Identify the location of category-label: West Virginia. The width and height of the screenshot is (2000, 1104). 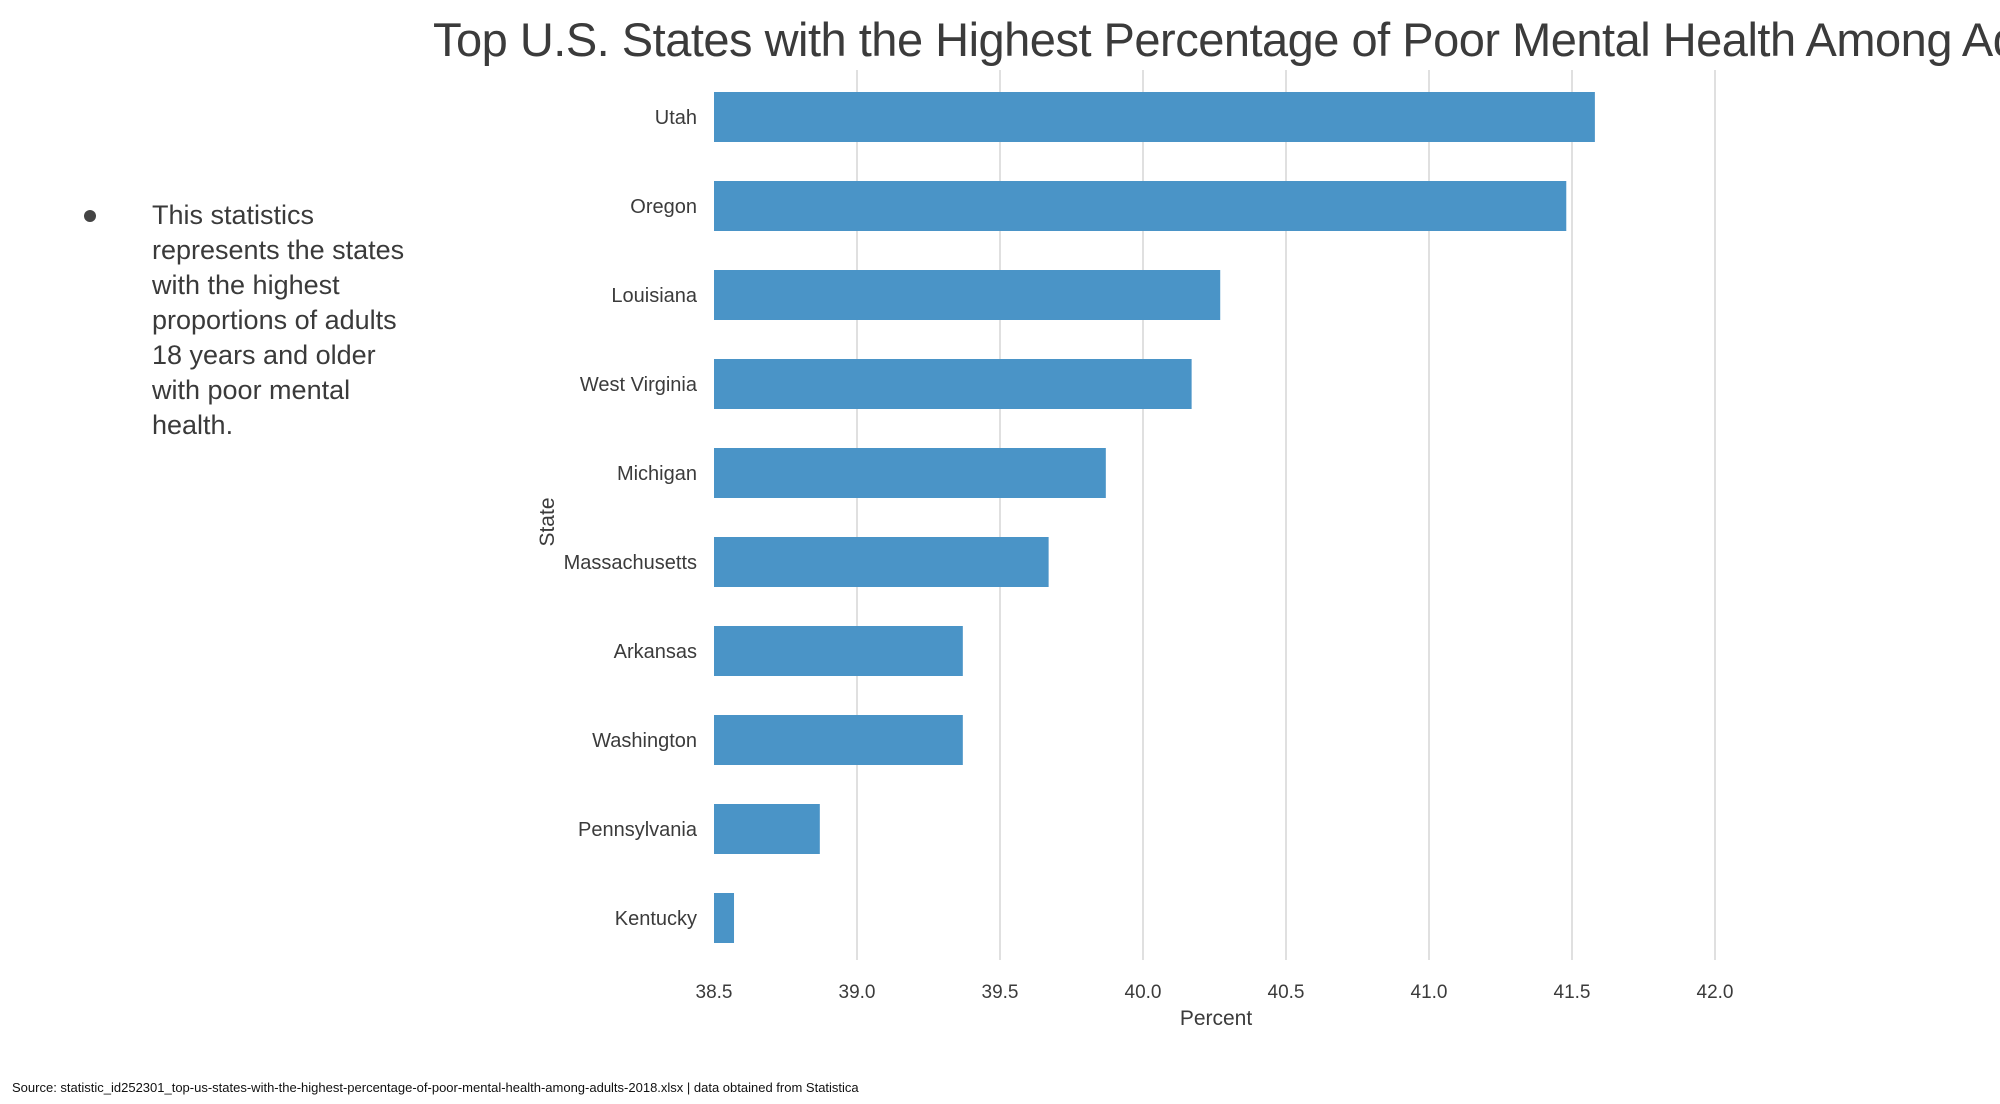
(639, 385).